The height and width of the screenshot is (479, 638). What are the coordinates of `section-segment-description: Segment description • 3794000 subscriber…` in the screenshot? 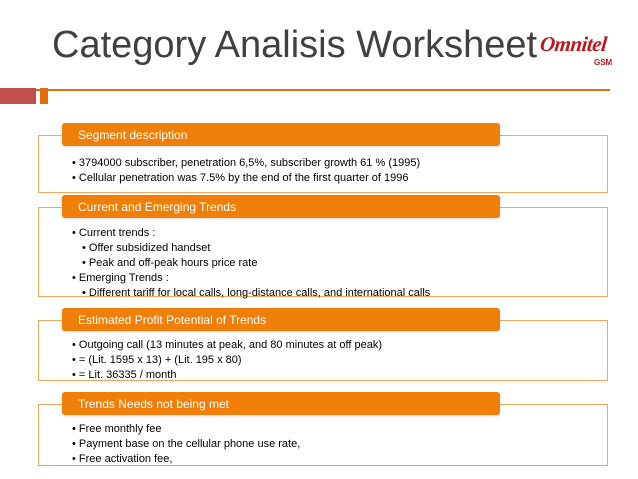 It's located at (323, 158).